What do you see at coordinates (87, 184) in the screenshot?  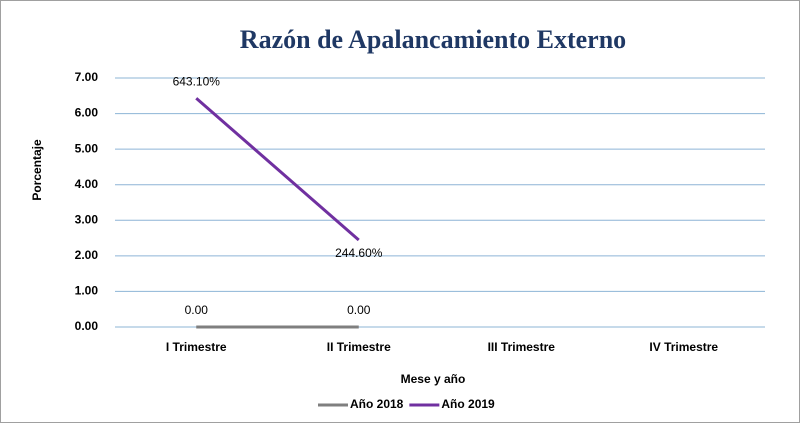 I see `y-tick-label: 4.00` at bounding box center [87, 184].